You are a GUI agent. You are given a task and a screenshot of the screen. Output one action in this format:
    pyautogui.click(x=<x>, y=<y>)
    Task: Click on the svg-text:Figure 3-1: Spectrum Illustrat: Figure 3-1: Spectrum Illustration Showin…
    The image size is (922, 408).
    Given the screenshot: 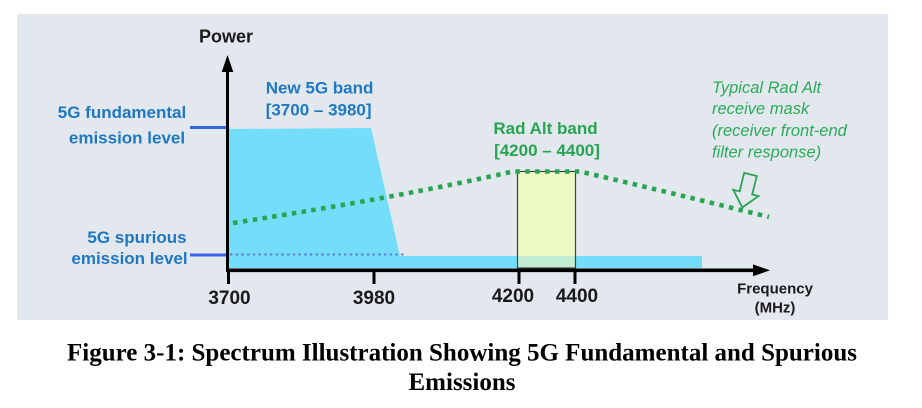 What is the action you would take?
    pyautogui.click(x=462, y=353)
    